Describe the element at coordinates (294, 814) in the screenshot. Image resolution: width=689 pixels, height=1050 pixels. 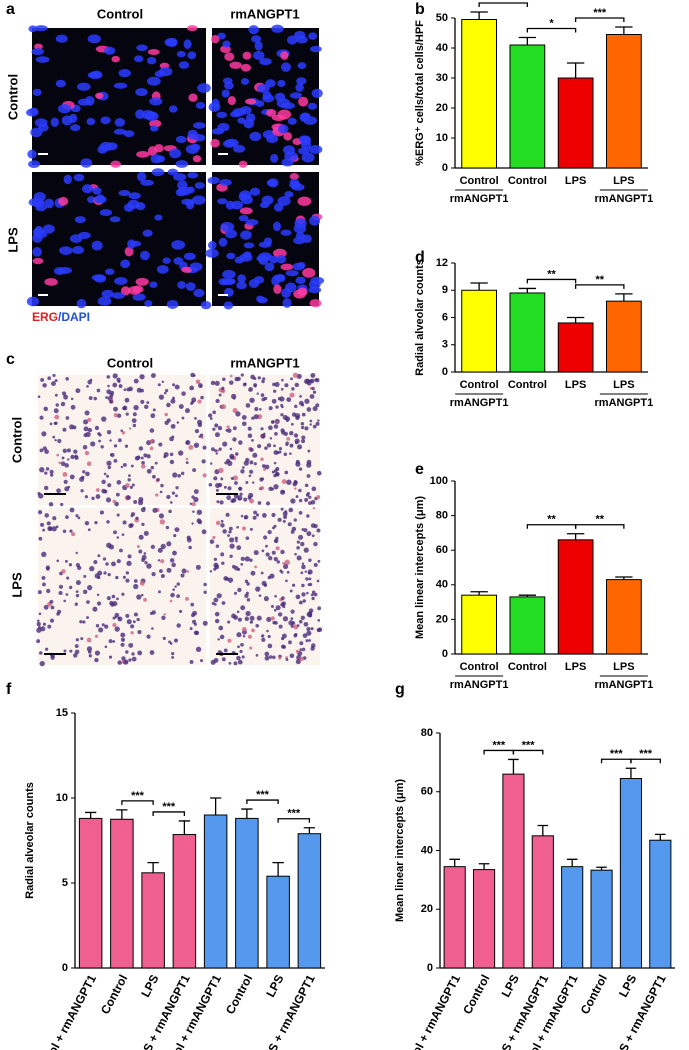
I see `significance-label: ***` at that location.